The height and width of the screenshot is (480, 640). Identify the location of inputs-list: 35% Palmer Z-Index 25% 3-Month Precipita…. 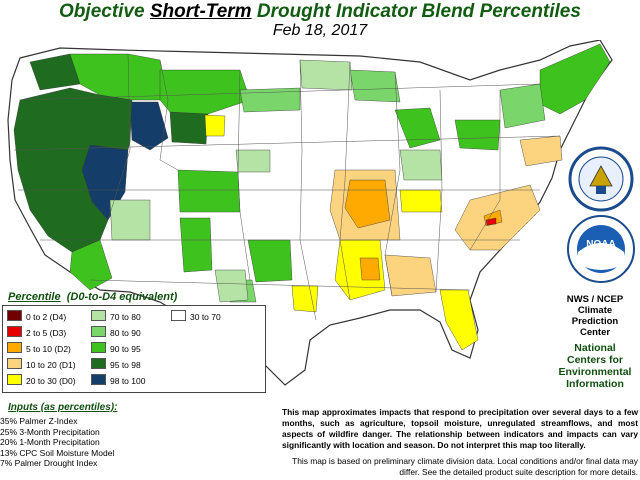
(57, 442).